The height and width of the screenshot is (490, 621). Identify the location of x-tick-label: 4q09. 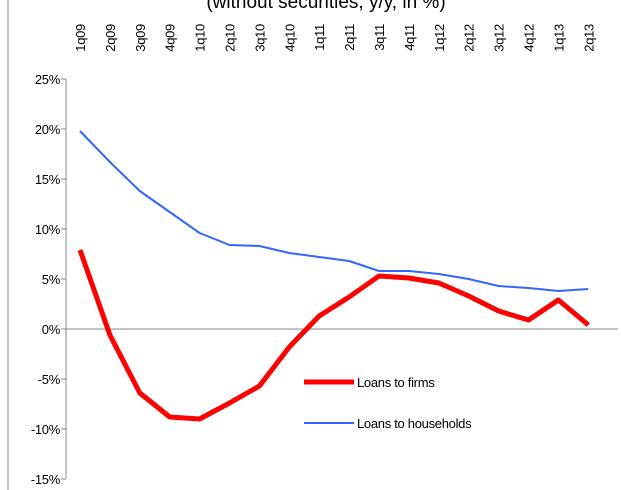
(170, 38).